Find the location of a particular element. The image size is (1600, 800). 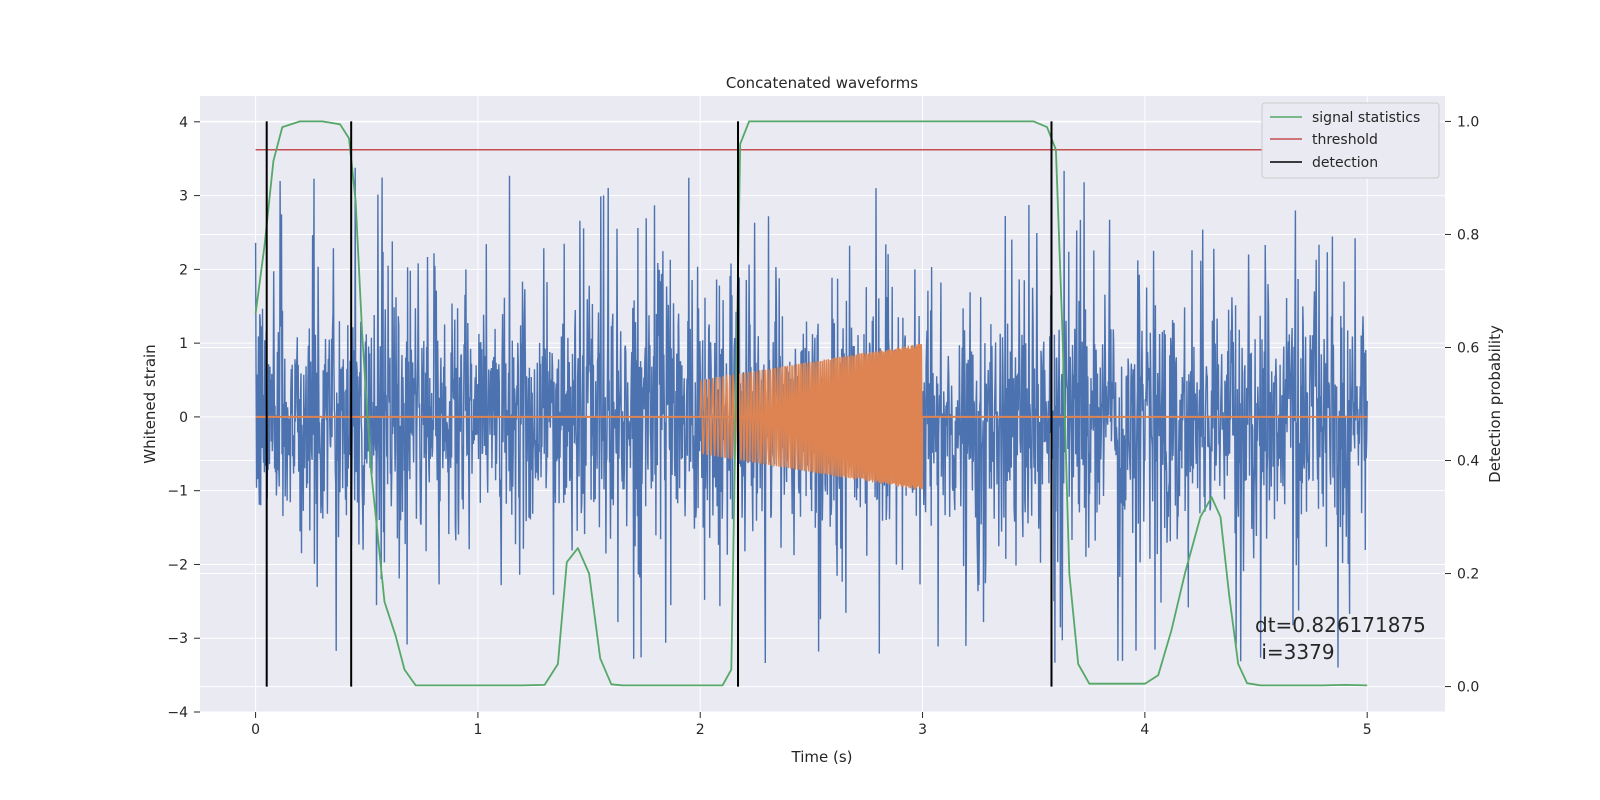

x-tick-label: 5 is located at coordinates (1367, 730).